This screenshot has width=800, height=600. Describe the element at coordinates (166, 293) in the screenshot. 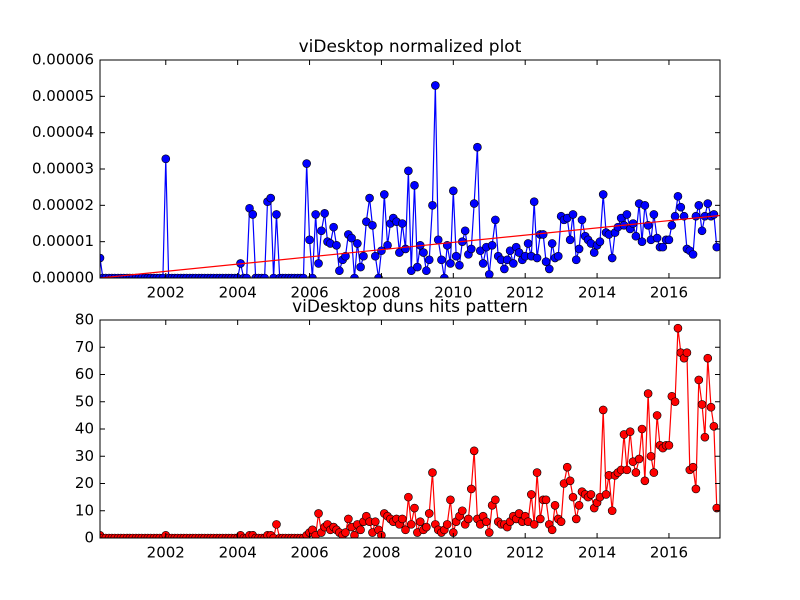

I see `x-tick-label: 2002` at that location.